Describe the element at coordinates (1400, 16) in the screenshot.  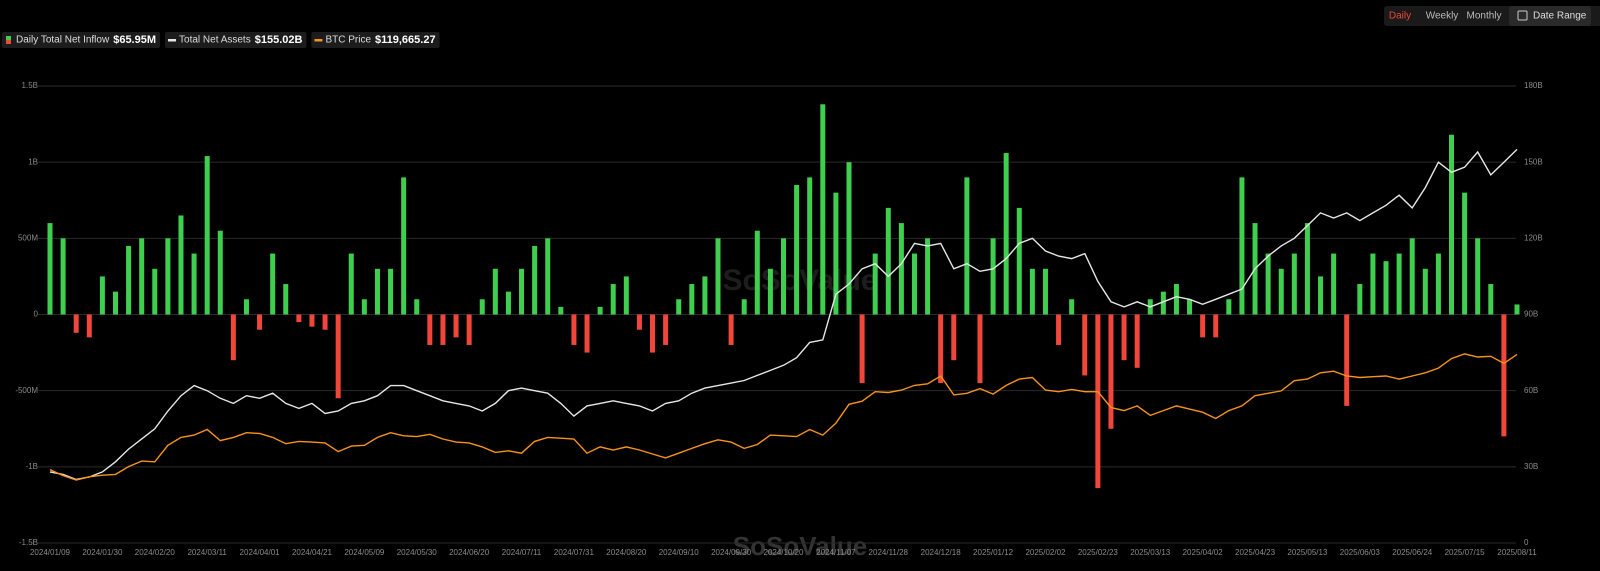
I see `period-button: Daily` at that location.